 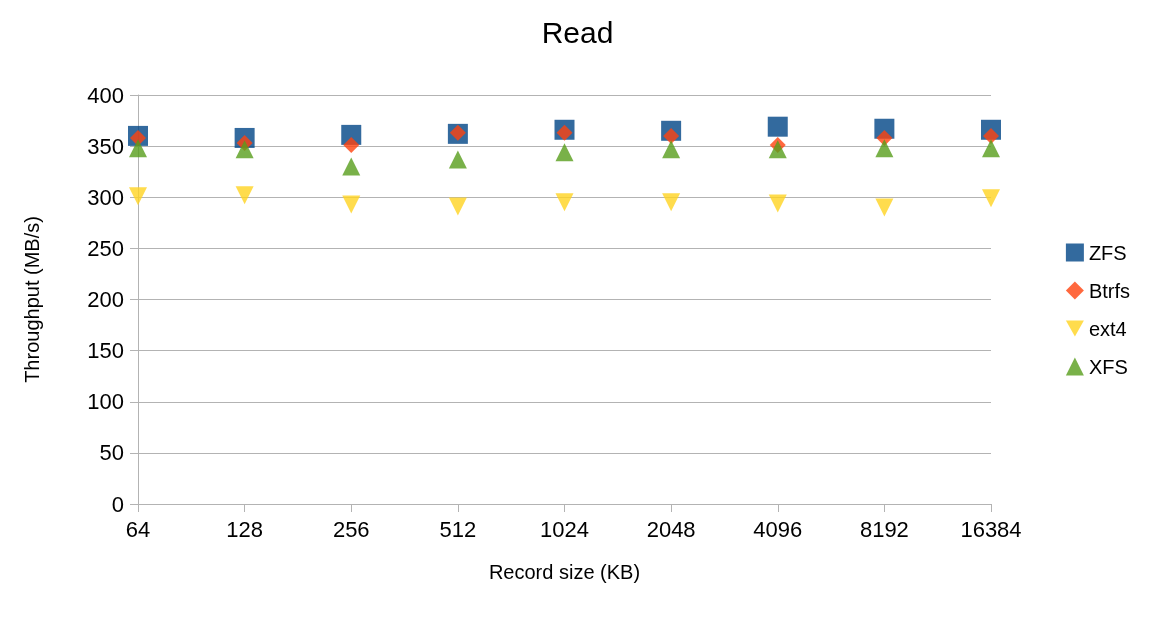 What do you see at coordinates (577, 32) in the screenshot?
I see `chart-title: Read` at bounding box center [577, 32].